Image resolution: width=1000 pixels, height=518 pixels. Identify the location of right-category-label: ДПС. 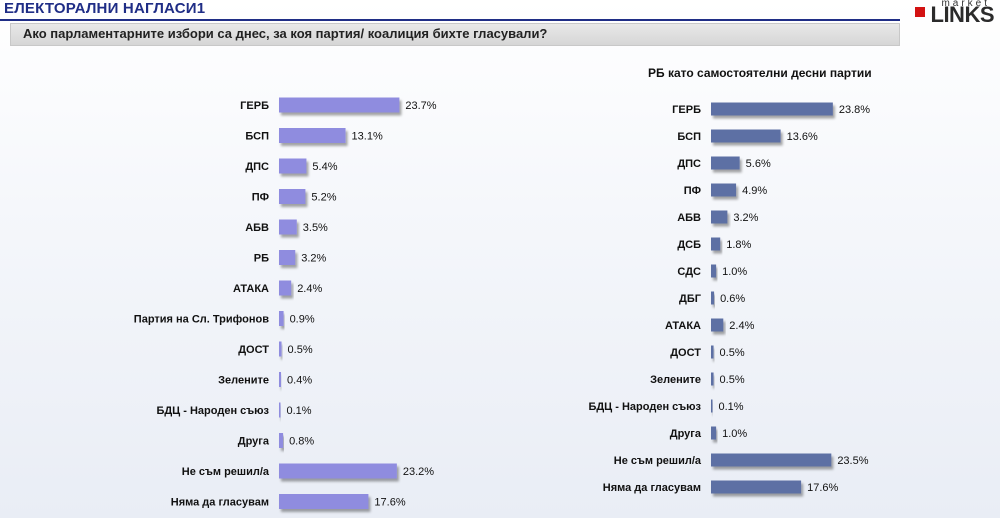
(689, 164).